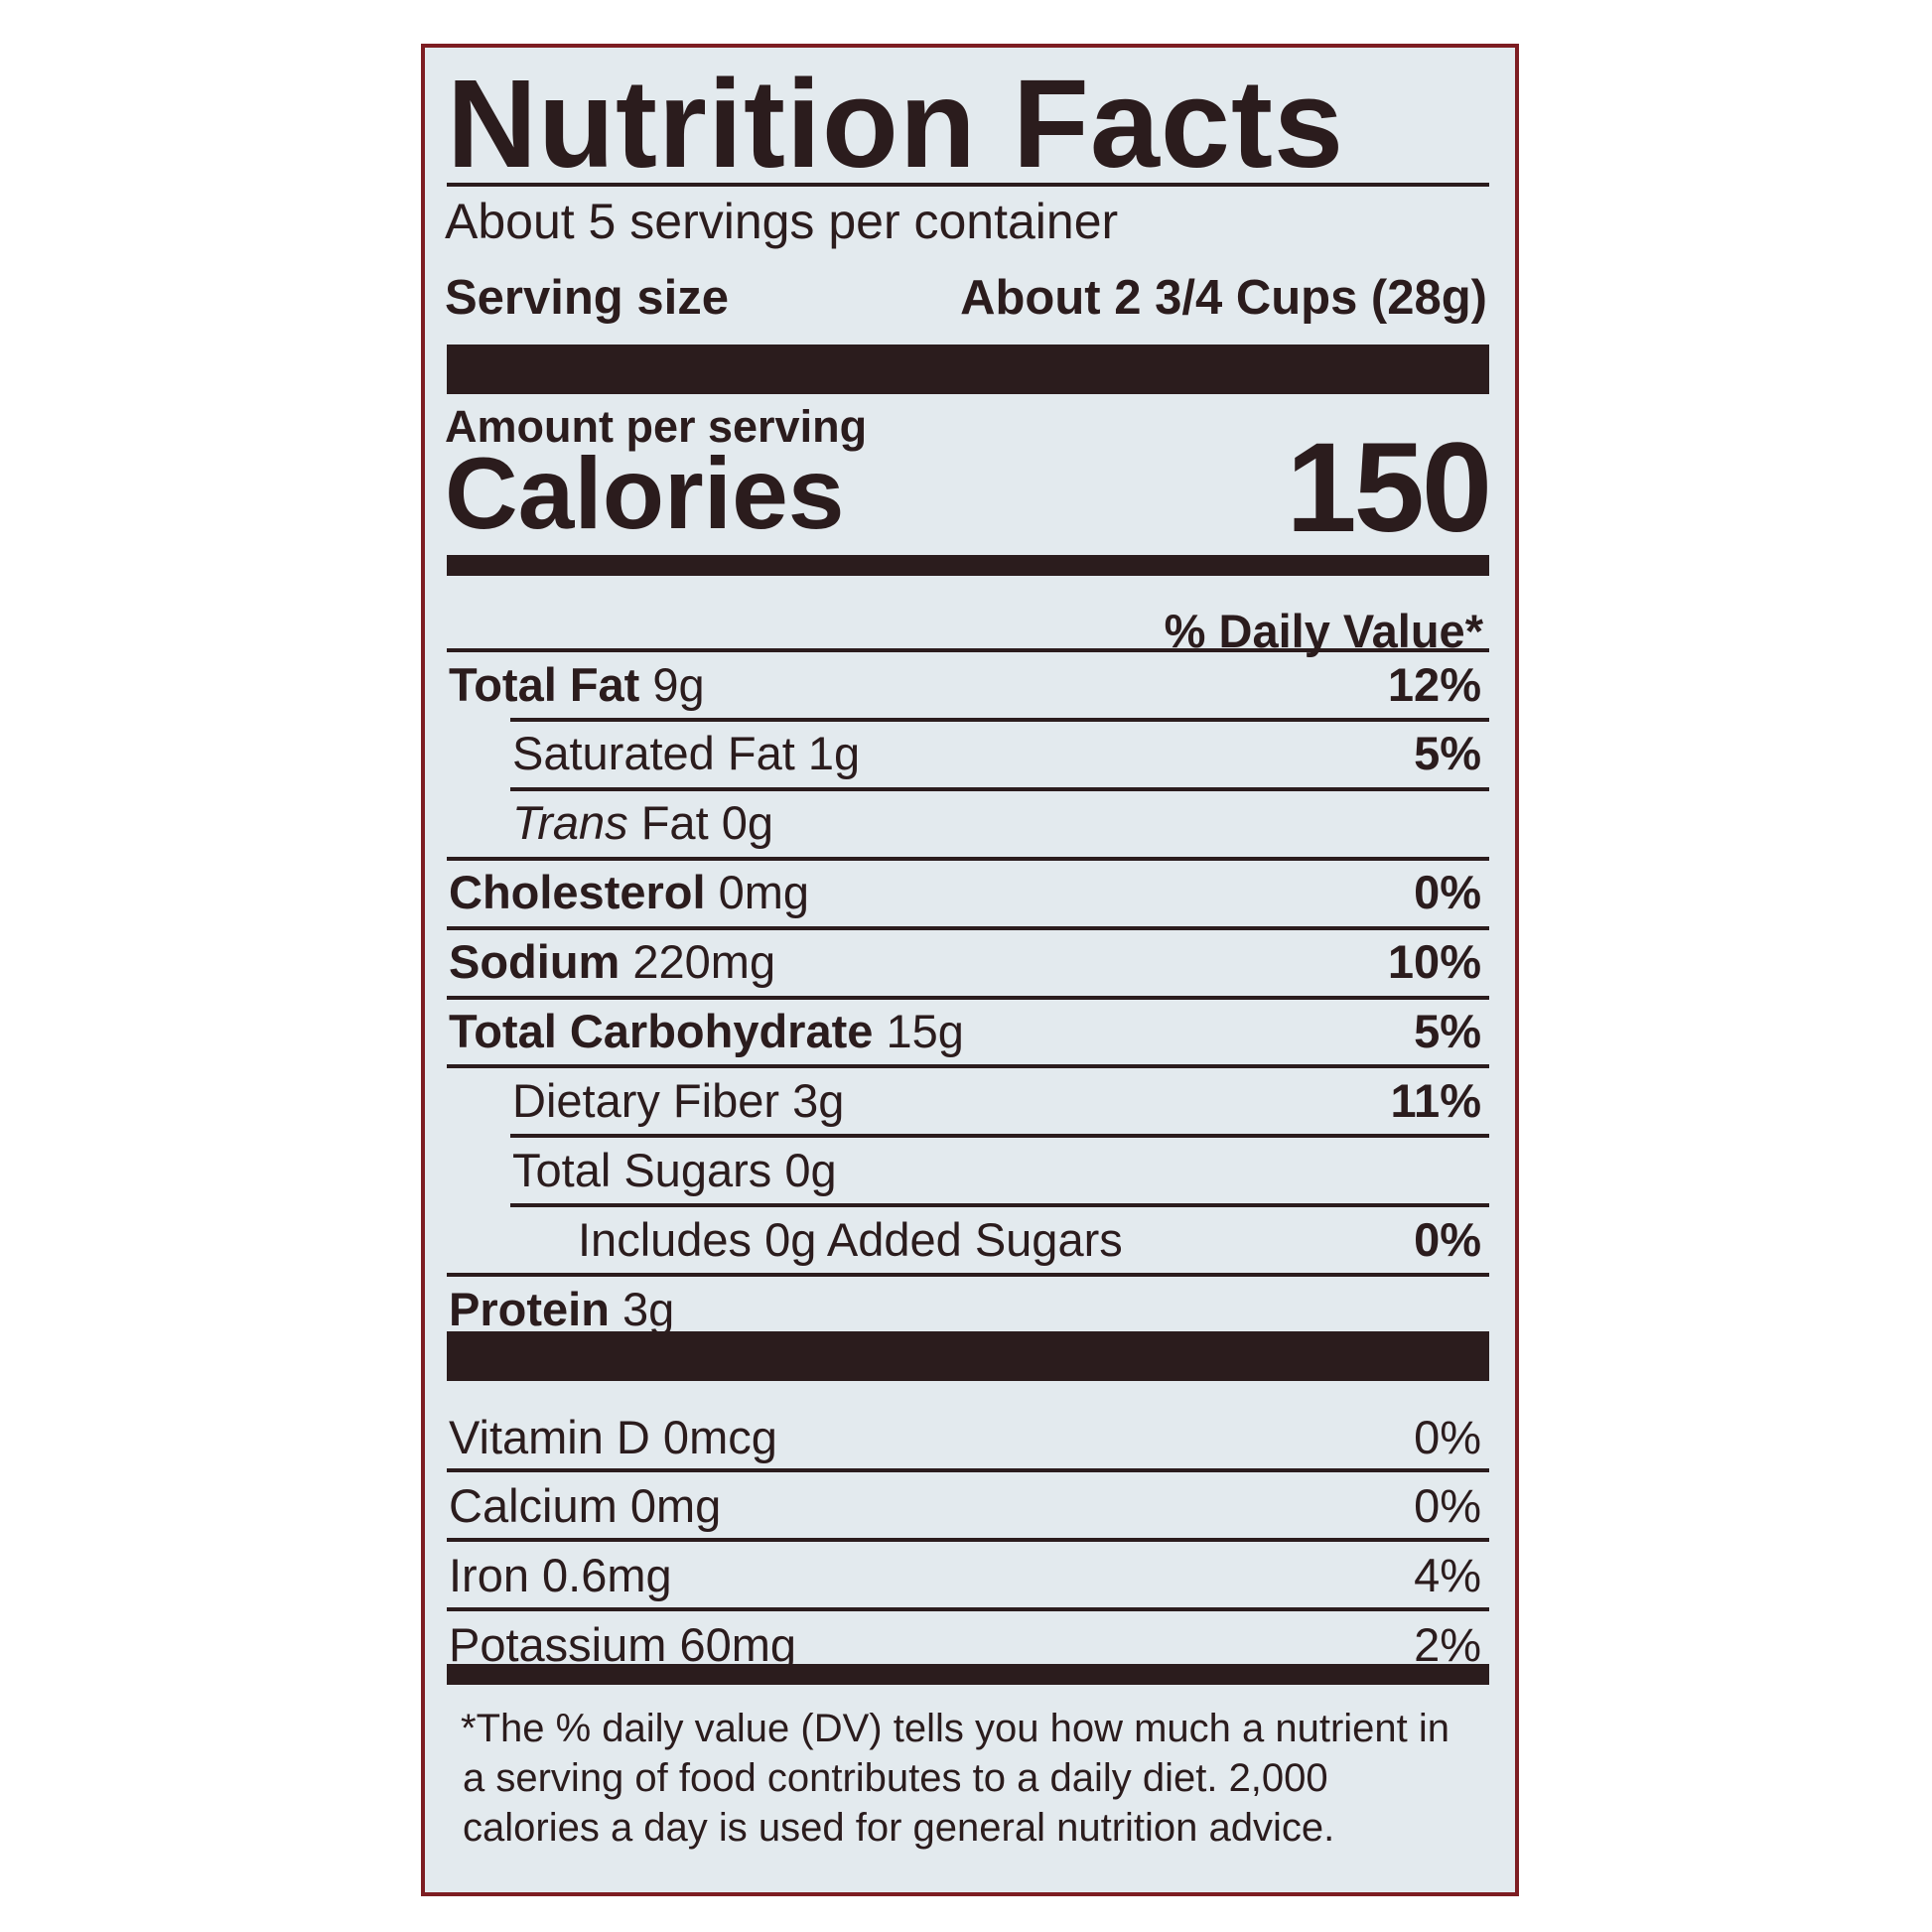 The image size is (1932, 1932). I want to click on vitamin-row: Vitamin D 0mcg 0%, so click(965, 1436).